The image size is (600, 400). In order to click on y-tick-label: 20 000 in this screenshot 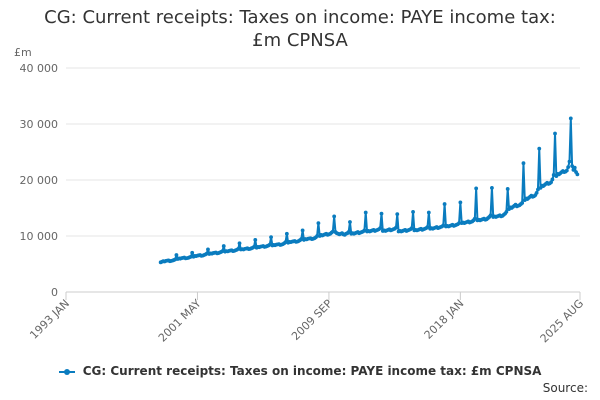, I will do `click(39, 180)`.